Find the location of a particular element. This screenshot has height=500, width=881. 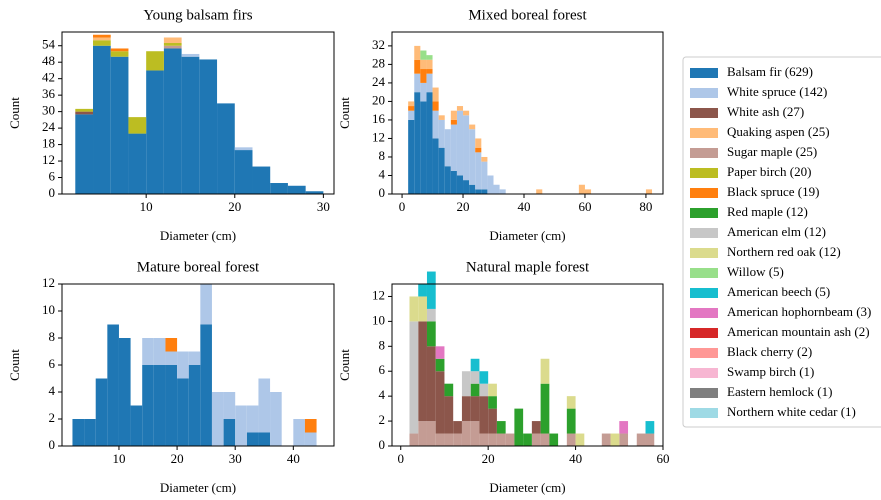

legend-label: Red maple (12) is located at coordinates (767, 211).